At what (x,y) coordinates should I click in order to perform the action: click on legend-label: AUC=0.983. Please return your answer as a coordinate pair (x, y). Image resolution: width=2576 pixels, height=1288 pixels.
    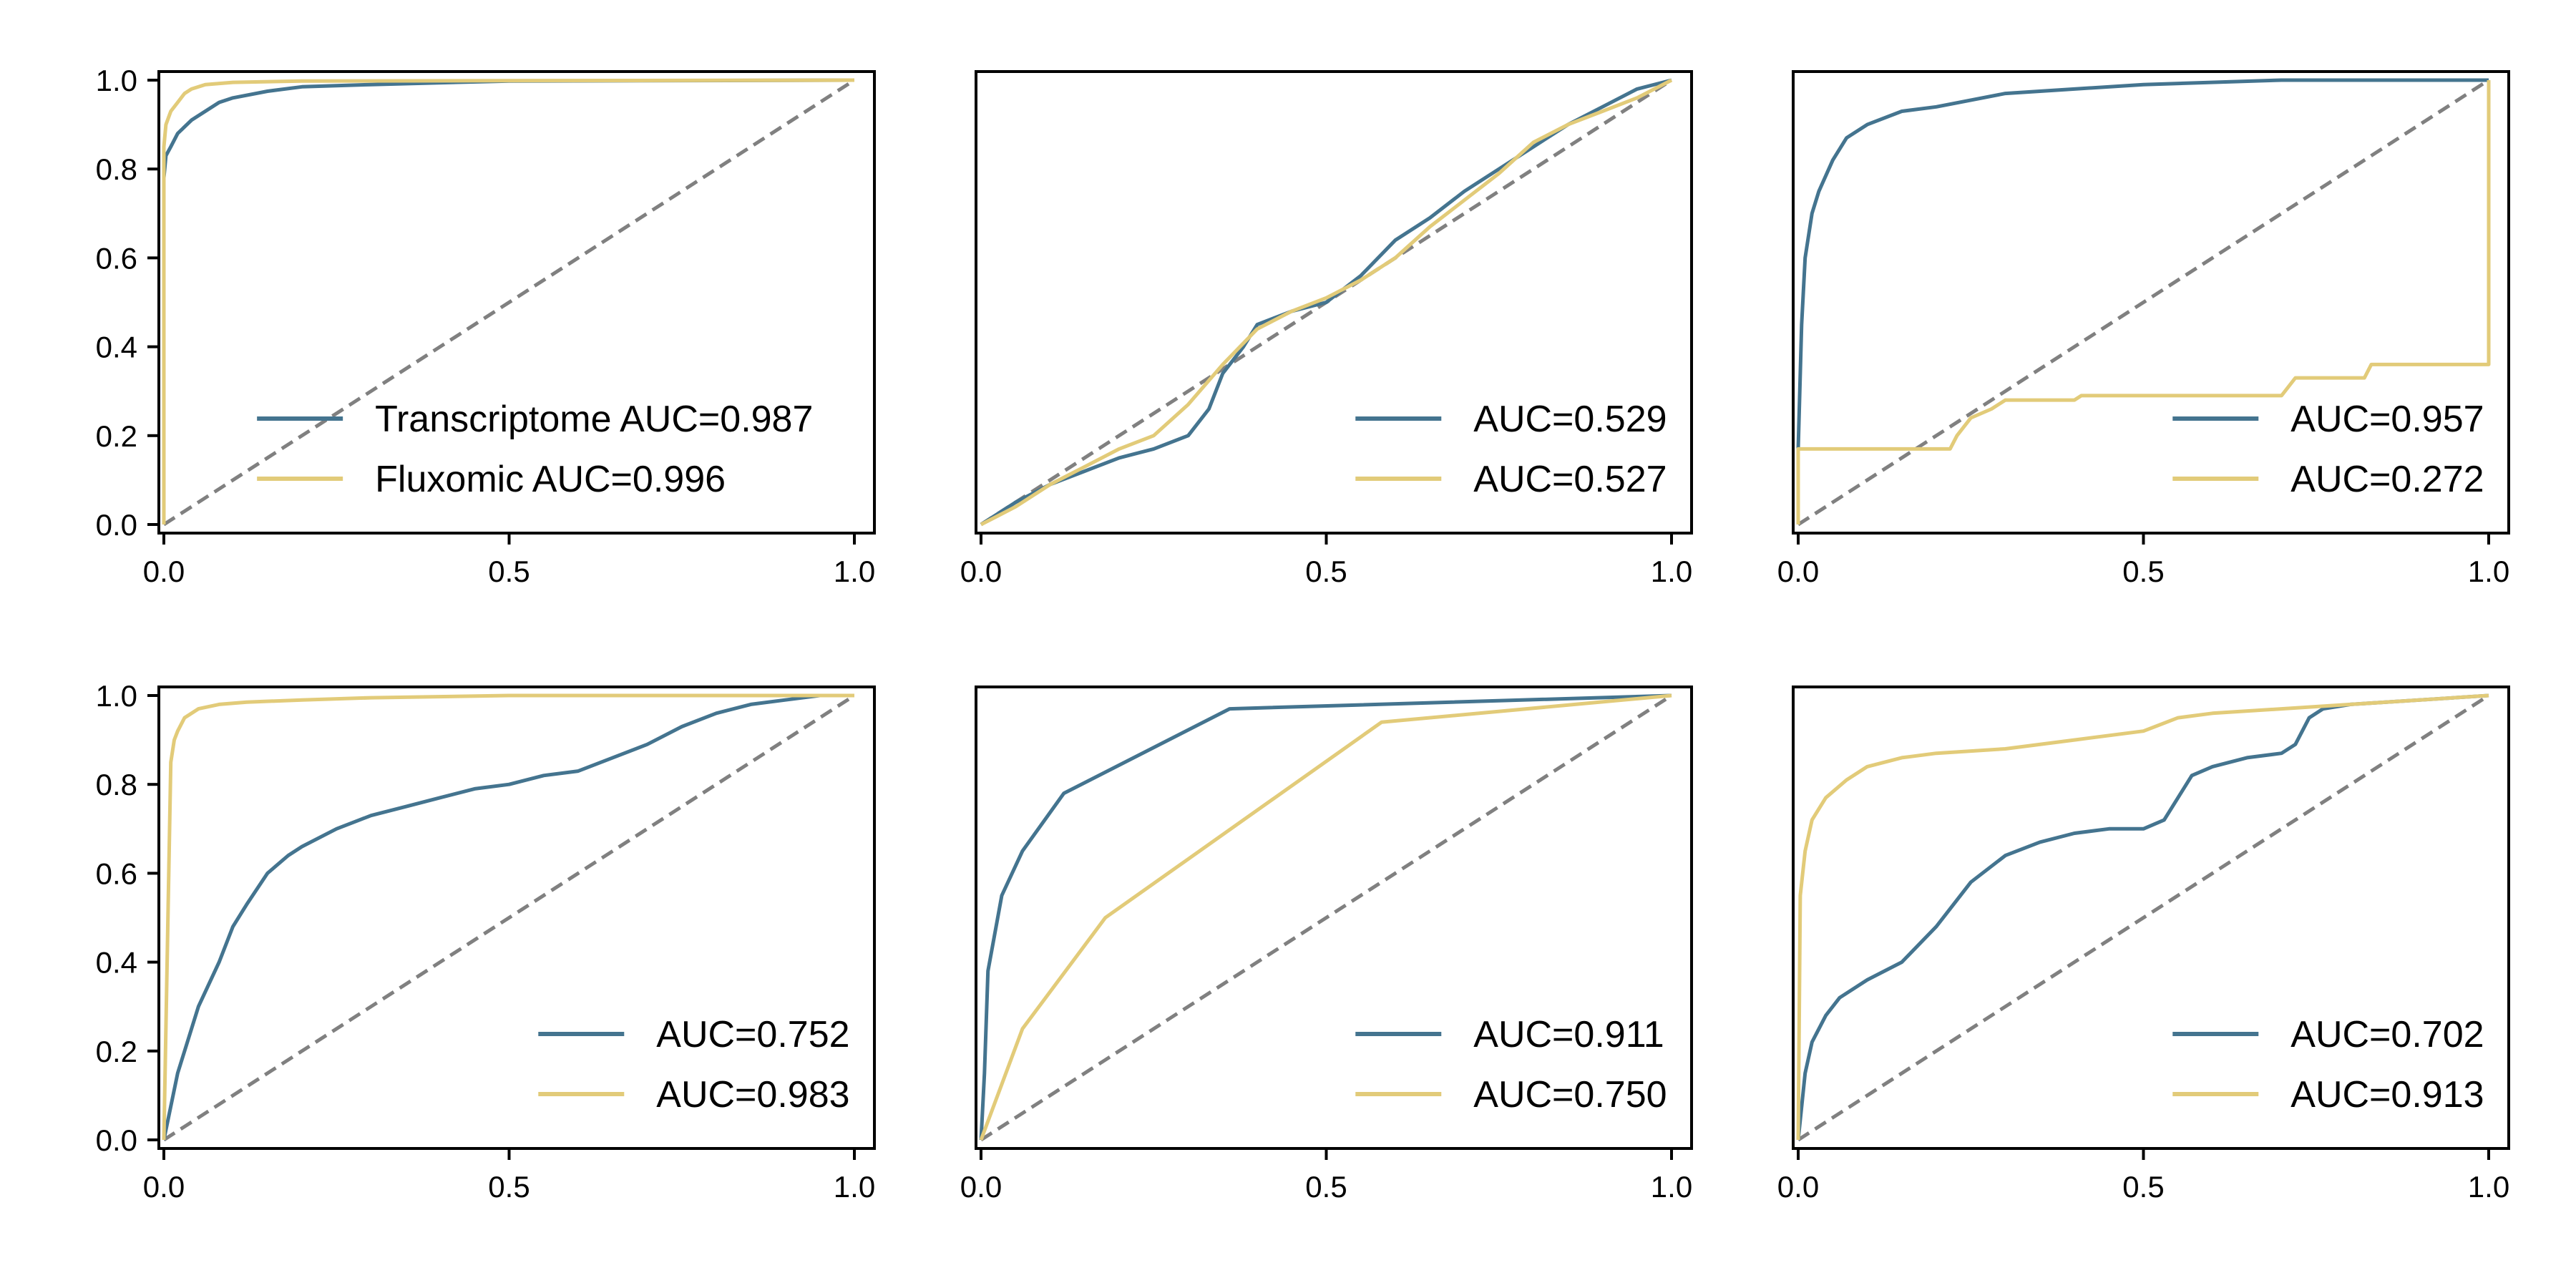
    Looking at the image, I should click on (752, 1095).